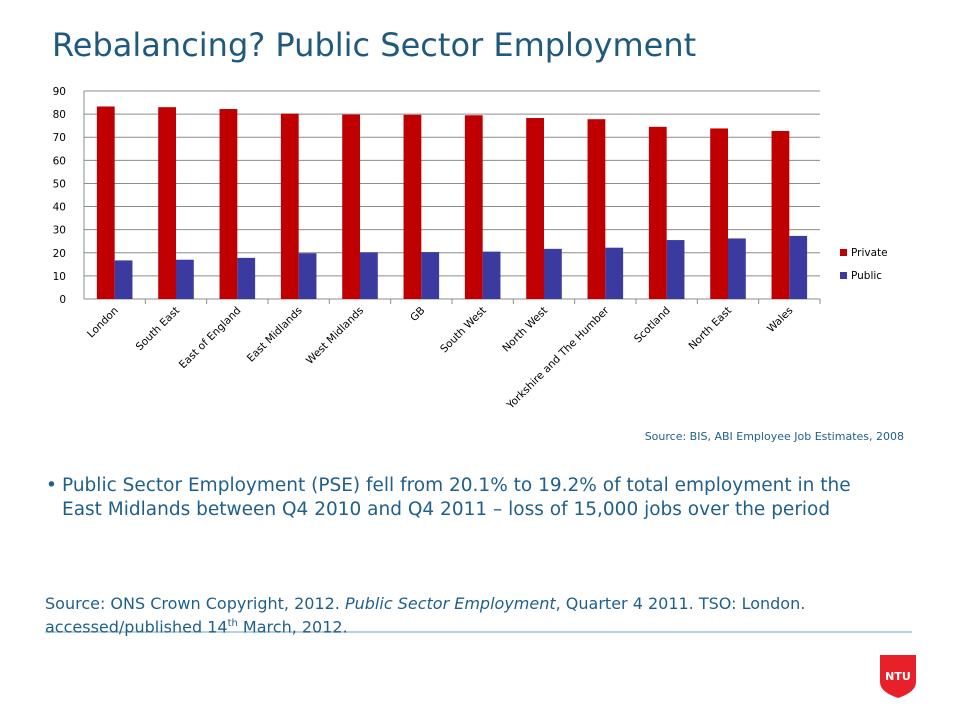 This screenshot has height=720, width=960. What do you see at coordinates (374, 45) in the screenshot?
I see `slide-title: Rebalancing? Public Sector Employment` at bounding box center [374, 45].